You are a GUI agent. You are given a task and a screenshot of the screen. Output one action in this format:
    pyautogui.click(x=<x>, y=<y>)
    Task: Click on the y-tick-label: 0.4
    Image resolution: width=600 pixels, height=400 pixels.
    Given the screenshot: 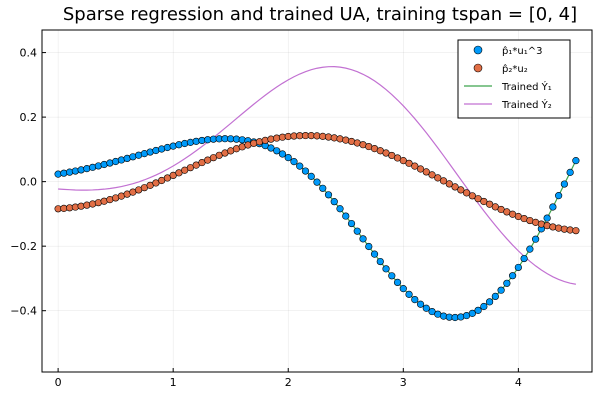 What is the action you would take?
    pyautogui.click(x=29, y=53)
    